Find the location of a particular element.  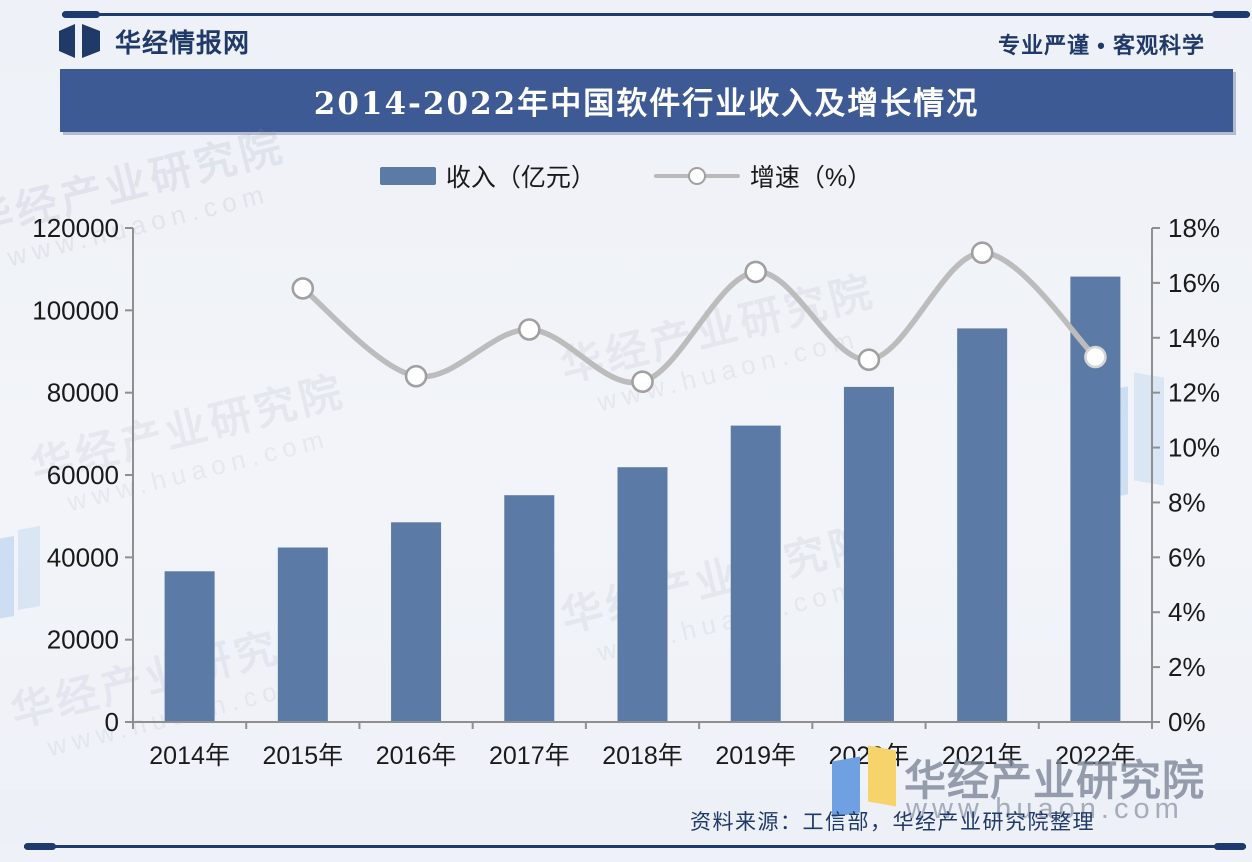

legend-label-growth: 增速（%） is located at coordinates (811, 178).